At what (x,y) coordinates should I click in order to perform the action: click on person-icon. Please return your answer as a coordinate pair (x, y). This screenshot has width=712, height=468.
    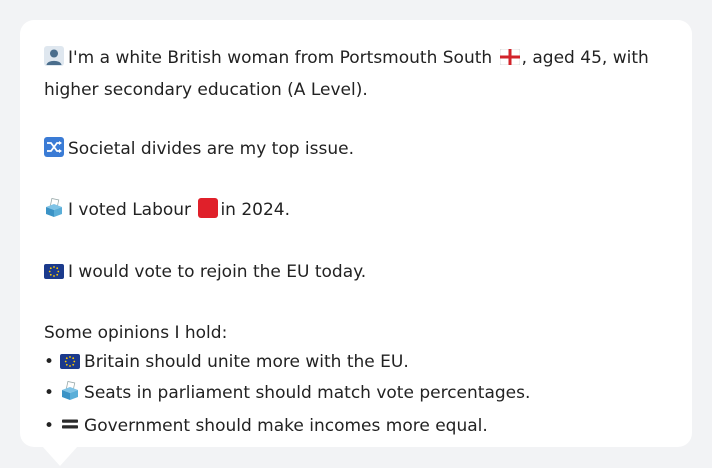
    Looking at the image, I should click on (54, 61).